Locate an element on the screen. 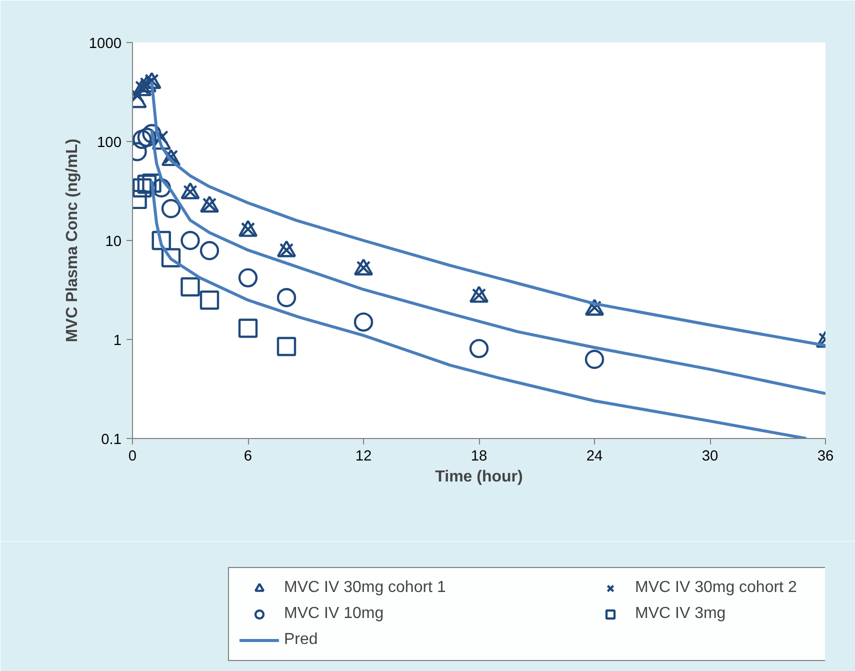 The width and height of the screenshot is (855, 671). legend-label: MVC IV 30mg cohort 2 is located at coordinates (716, 588).